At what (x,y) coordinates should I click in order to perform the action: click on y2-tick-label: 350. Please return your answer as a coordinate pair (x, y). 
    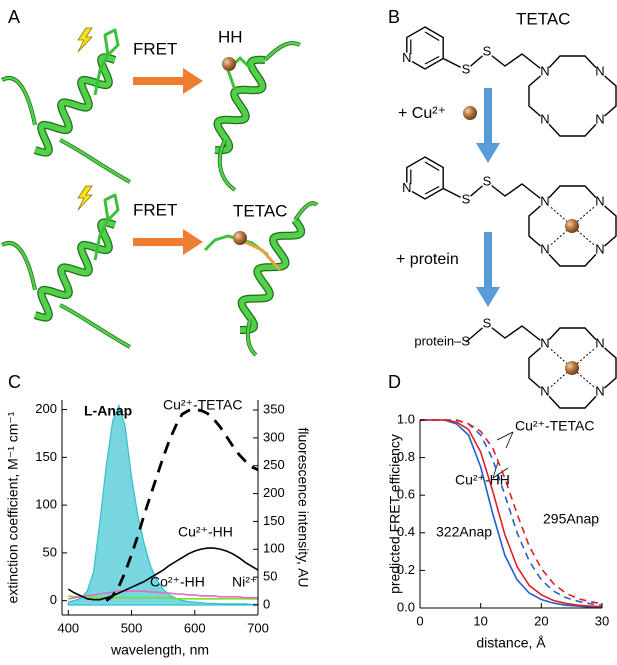
    Looking at the image, I should click on (274, 408).